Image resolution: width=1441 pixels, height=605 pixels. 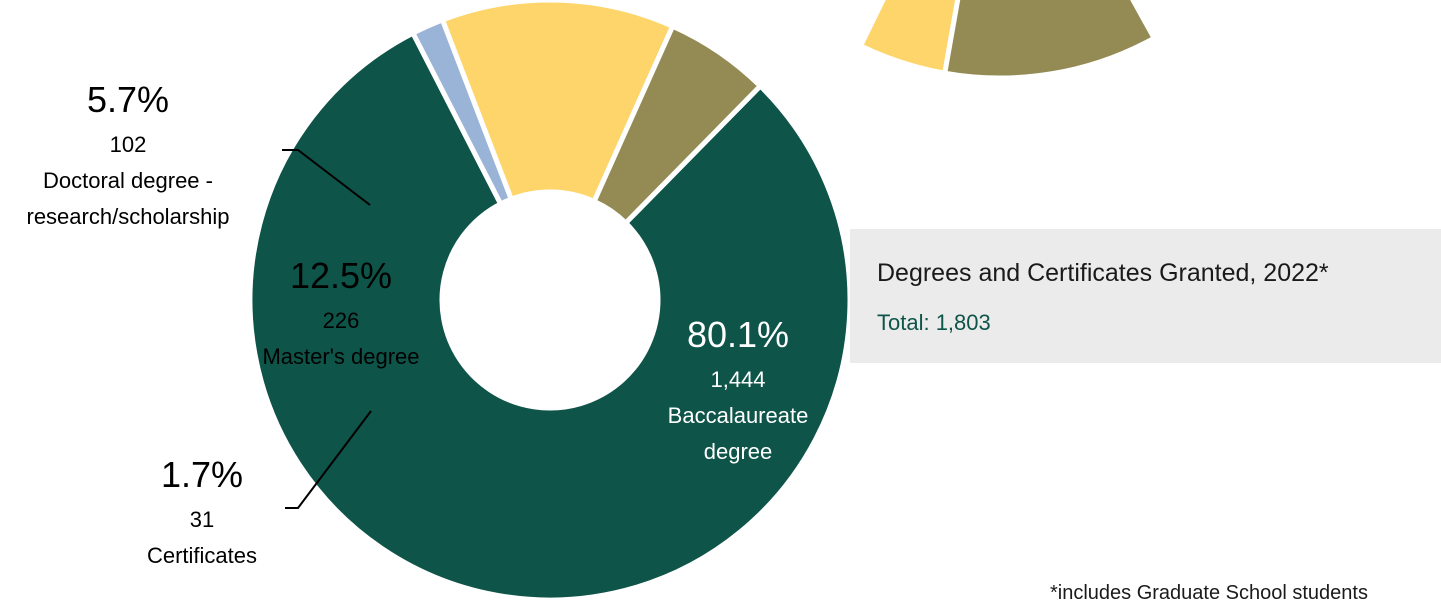 I want to click on footnote: *includes Graduate School students, so click(x=1209, y=593).